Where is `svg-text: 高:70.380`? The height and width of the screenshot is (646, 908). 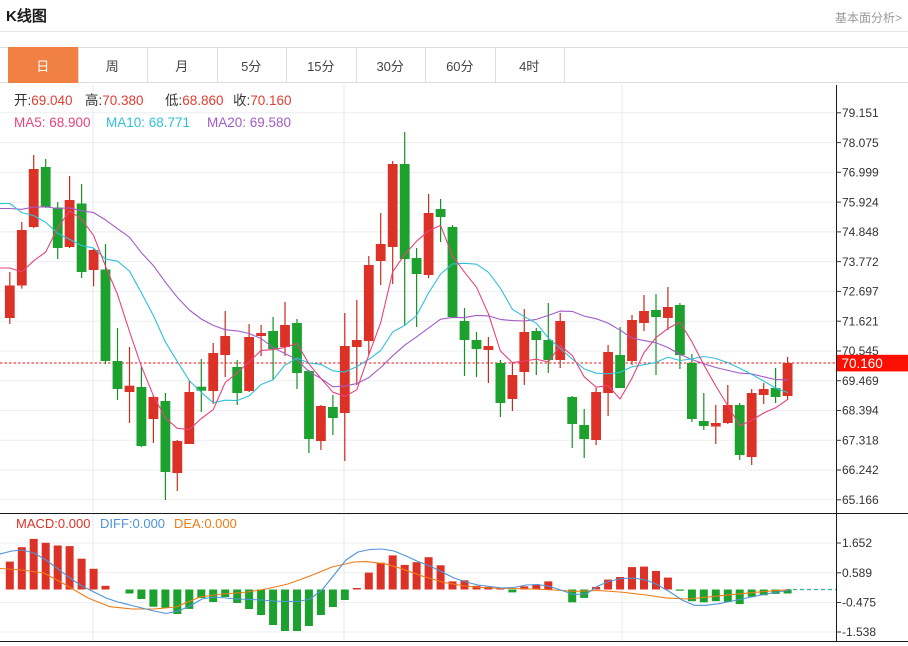
svg-text: 高:70.380 is located at coordinates (114, 100).